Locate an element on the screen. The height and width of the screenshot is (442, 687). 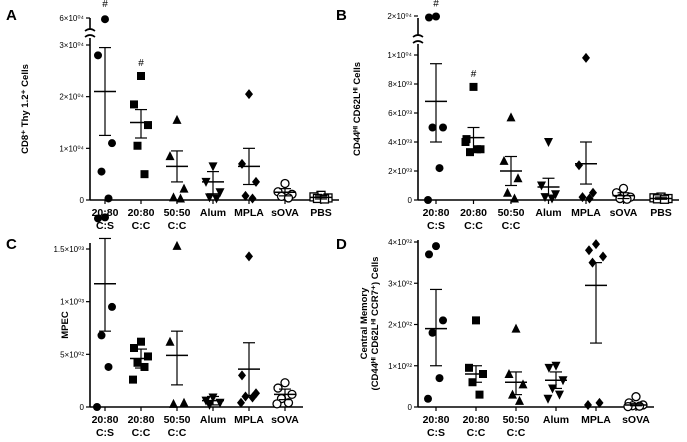
y-tick-label: 6×10⁰³ is located at coordinates (400, 113).